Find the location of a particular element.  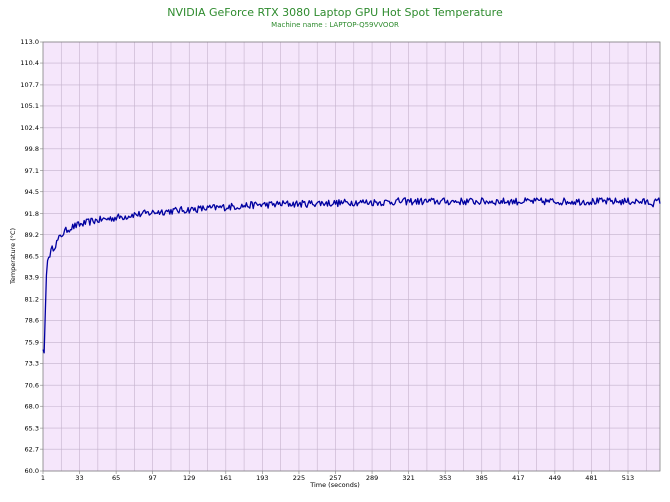

x-tick-label: 97 is located at coordinates (153, 478).